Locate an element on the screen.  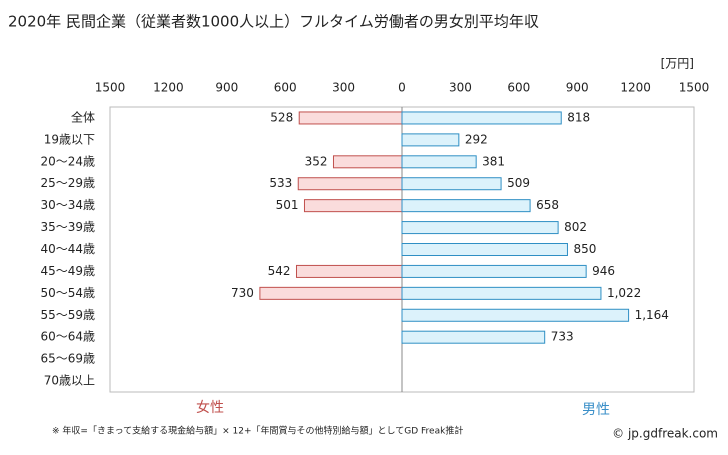
value-label: 730 is located at coordinates (242, 293).